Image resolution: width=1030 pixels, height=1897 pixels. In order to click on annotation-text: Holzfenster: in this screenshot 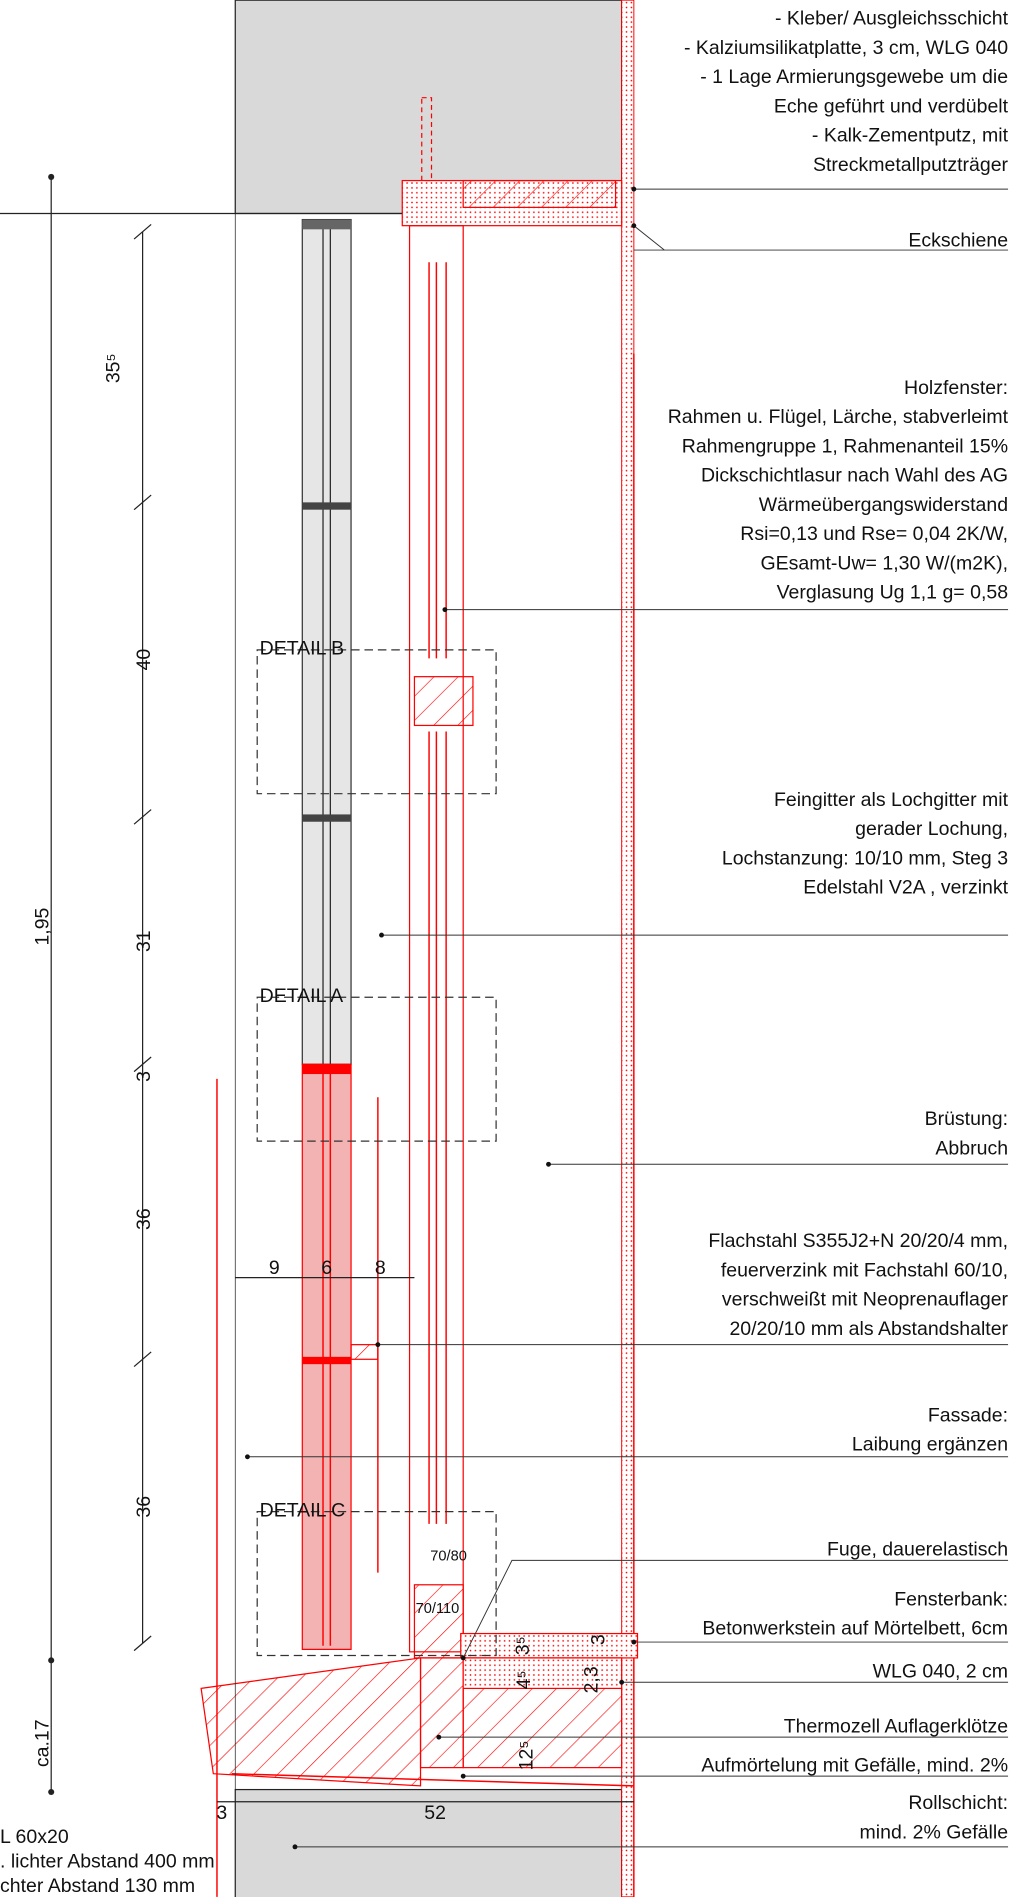, I will do `click(956, 388)`.